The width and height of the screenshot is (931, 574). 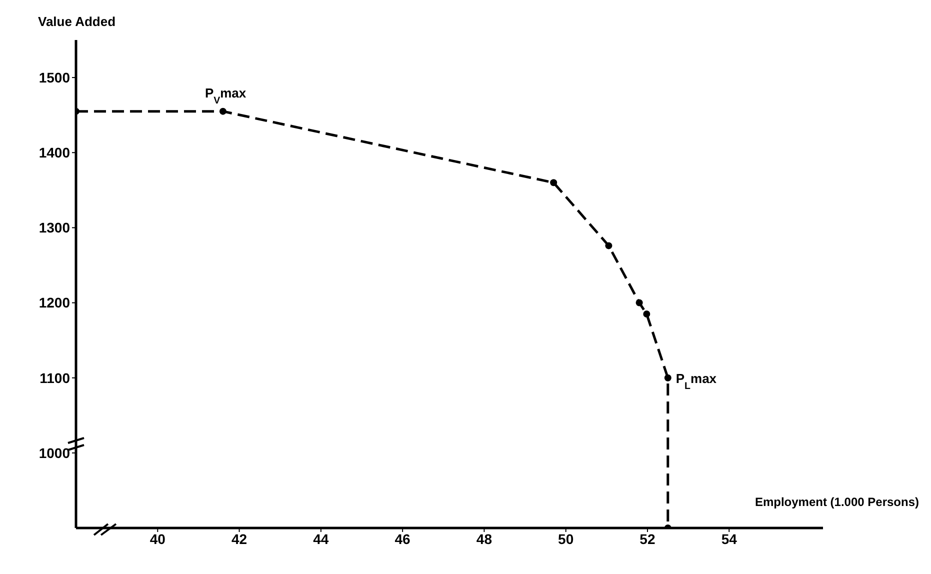 What do you see at coordinates (648, 538) in the screenshot?
I see `x-tick-label: 52` at bounding box center [648, 538].